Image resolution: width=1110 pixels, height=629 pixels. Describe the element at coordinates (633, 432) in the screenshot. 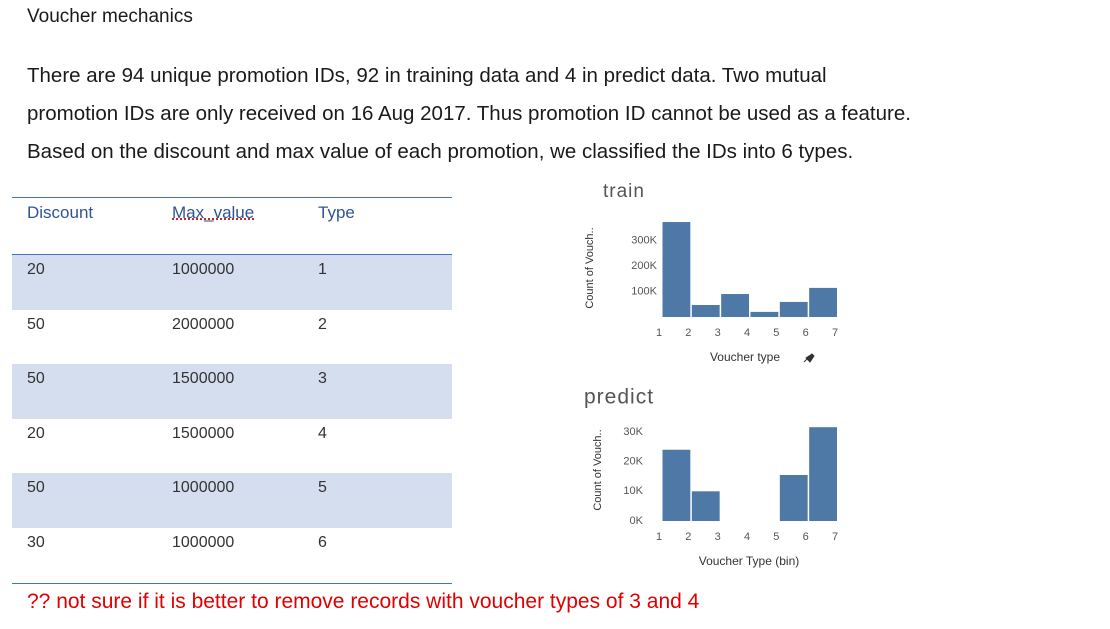

I see `y-tick-label: 30K` at that location.